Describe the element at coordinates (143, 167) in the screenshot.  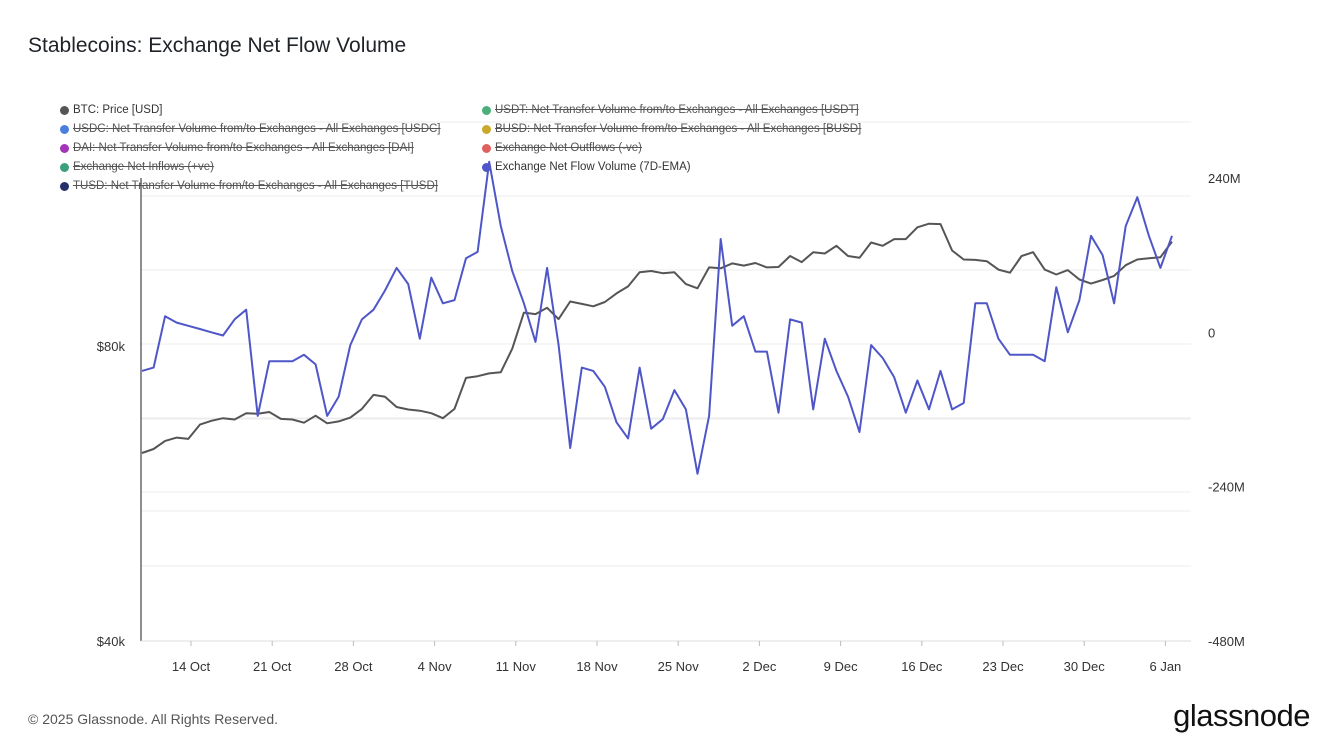
I see `legend-label: Exchange Net Inflows (+ve)` at that location.